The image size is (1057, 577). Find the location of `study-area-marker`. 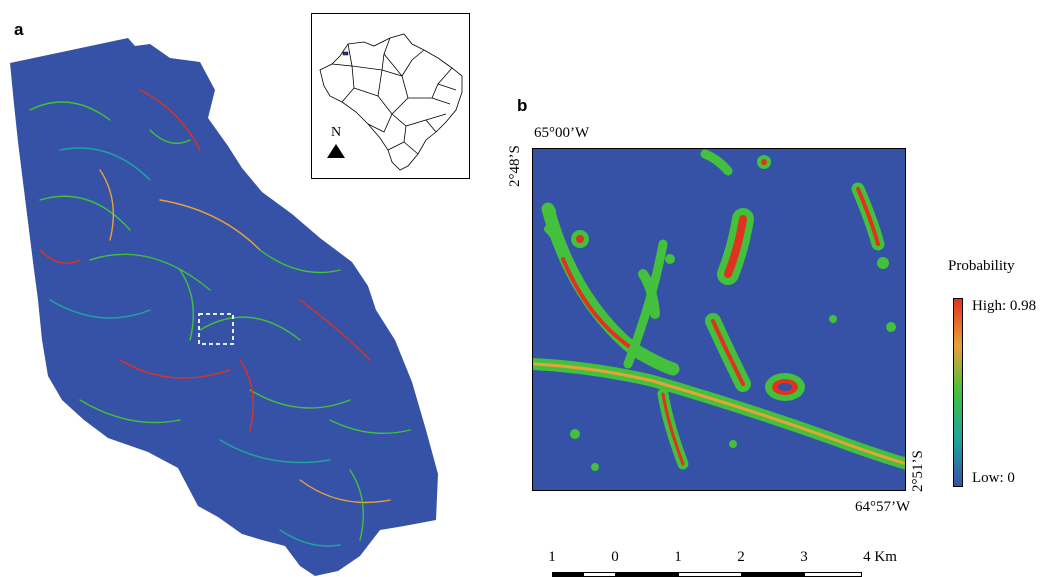

study-area-marker is located at coordinates (345, 53).